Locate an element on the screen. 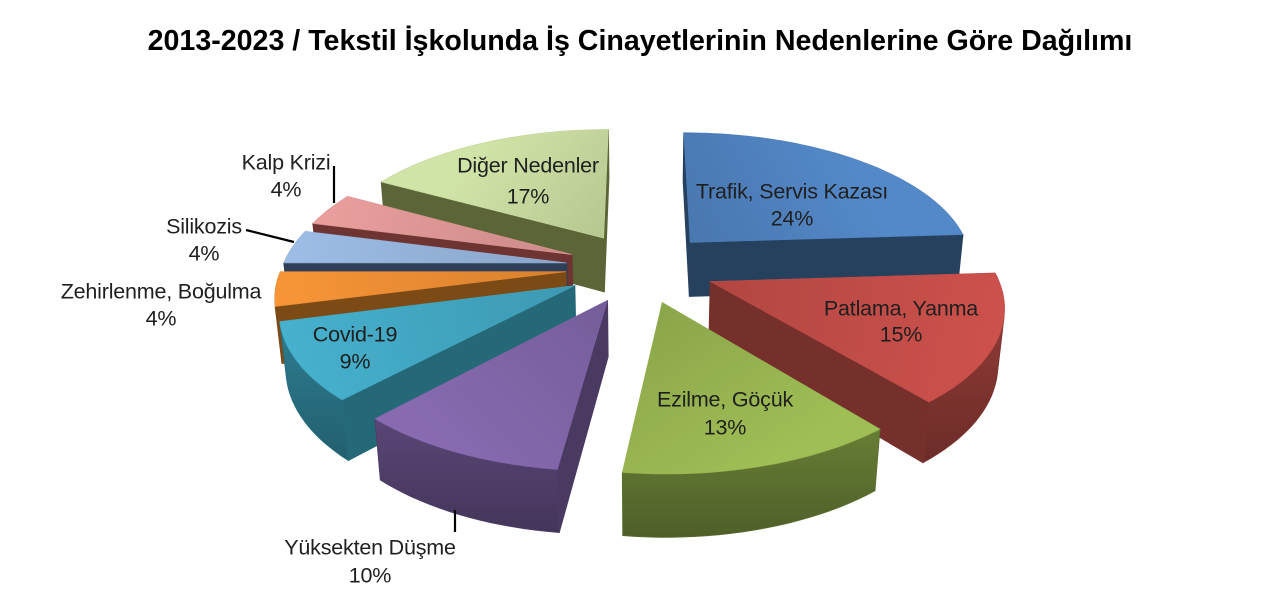  svg-text: Silikozis is located at coordinates (204, 227).